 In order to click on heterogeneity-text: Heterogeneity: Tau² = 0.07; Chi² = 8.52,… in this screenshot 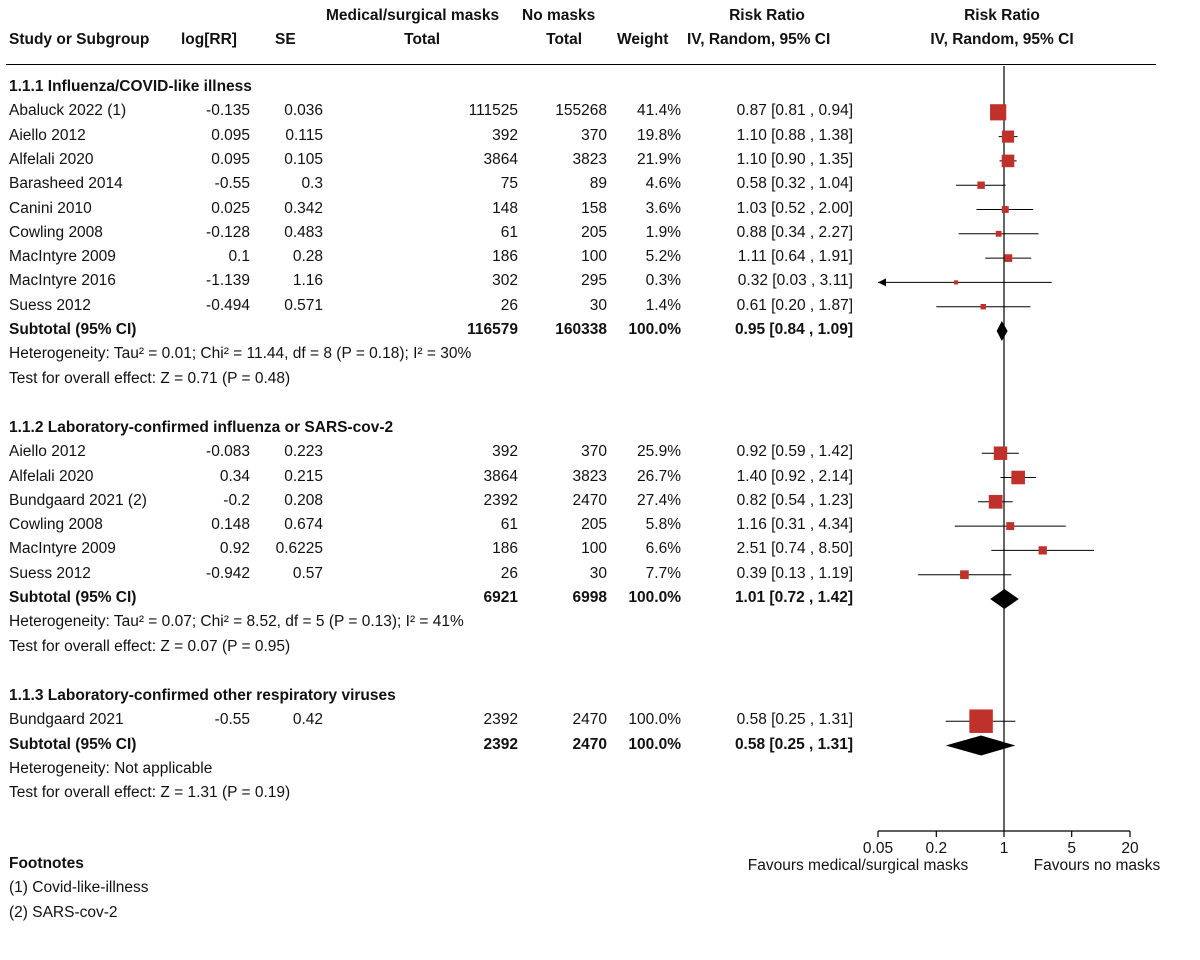, I will do `click(236, 622)`.